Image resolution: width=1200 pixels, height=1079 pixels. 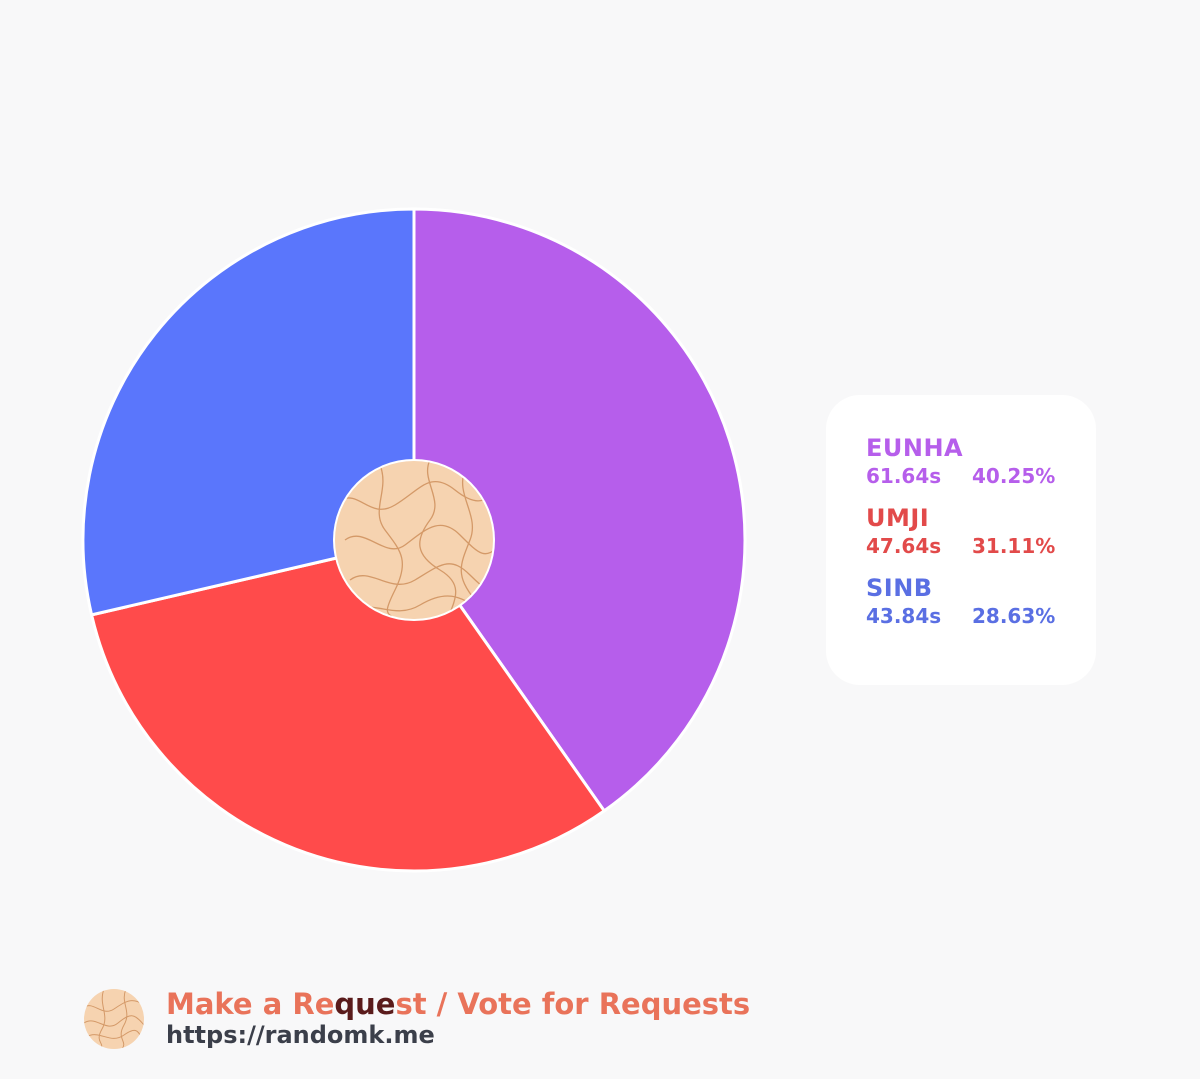 I want to click on legend-percent: 40.25%, so click(x=1014, y=476).